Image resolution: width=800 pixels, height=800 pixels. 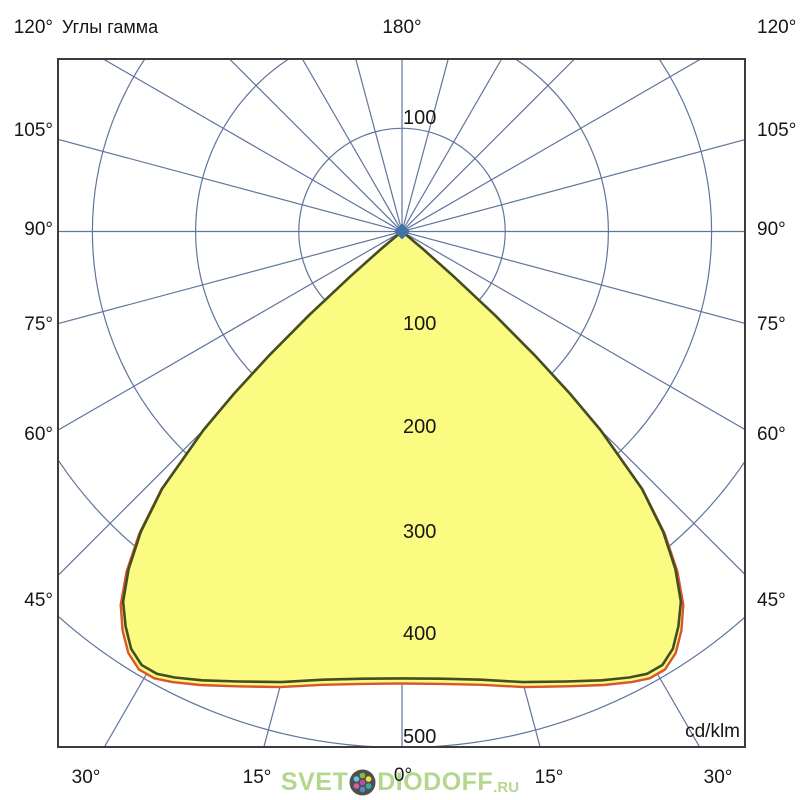 I want to click on axis-label-left-60: 60°, so click(x=38, y=434).